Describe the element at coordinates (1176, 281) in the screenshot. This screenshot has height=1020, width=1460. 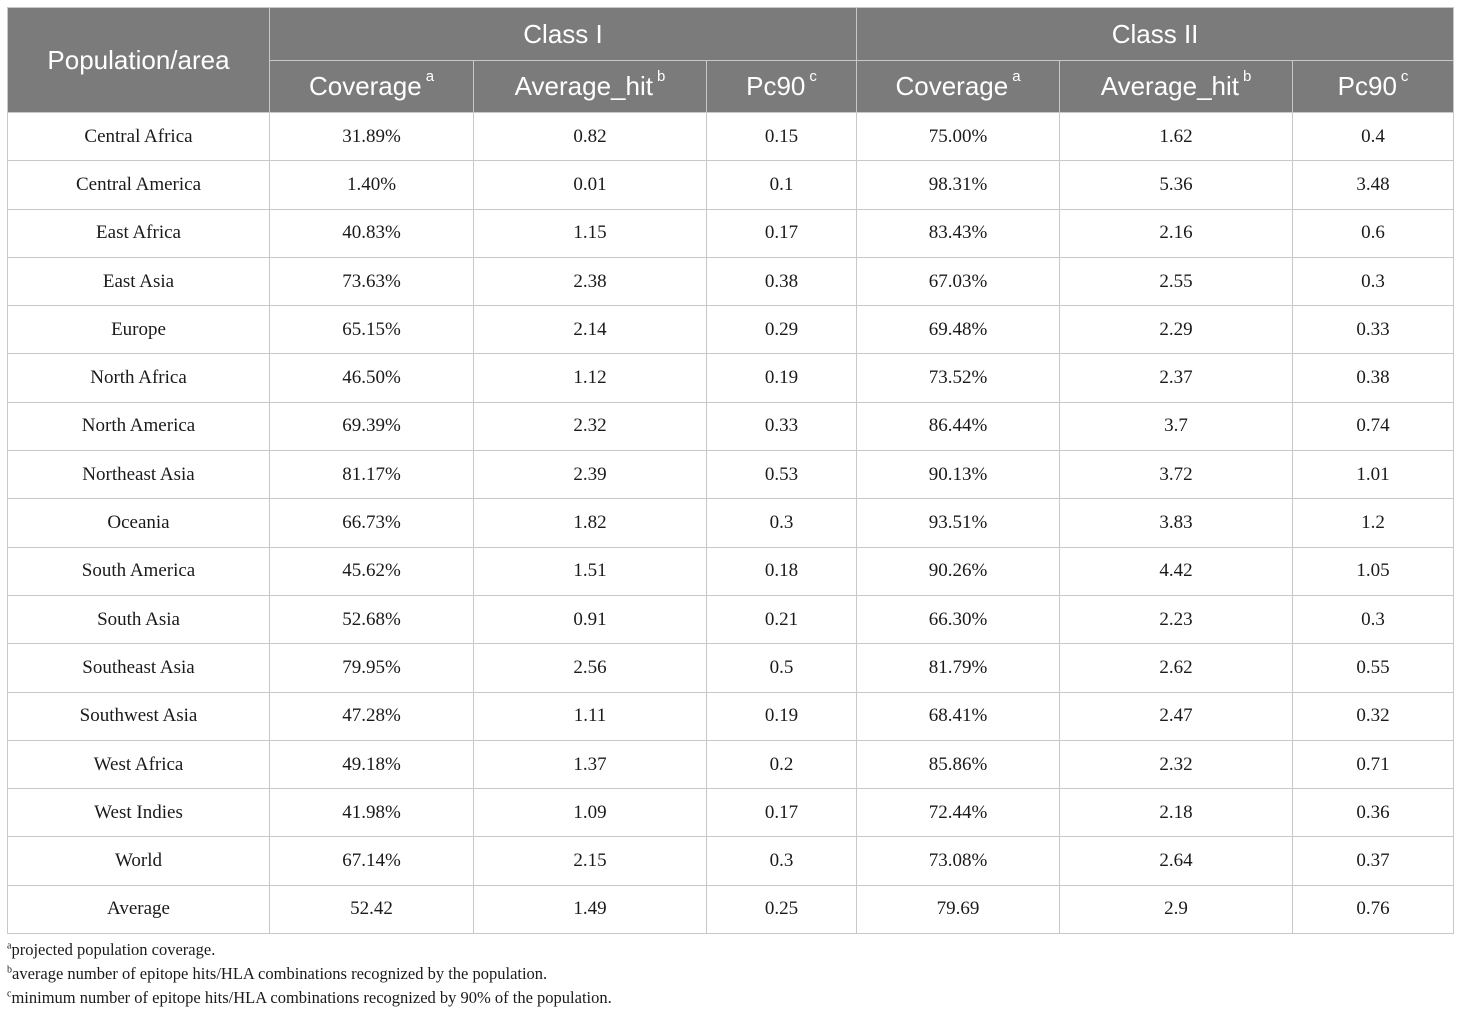
I see `class2-average-hit-cell: 2.55` at that location.